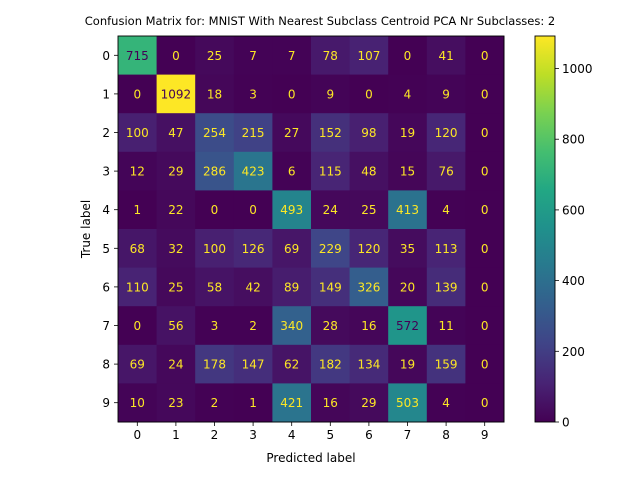  I want to click on x-tick-label-8: 8, so click(446, 435).